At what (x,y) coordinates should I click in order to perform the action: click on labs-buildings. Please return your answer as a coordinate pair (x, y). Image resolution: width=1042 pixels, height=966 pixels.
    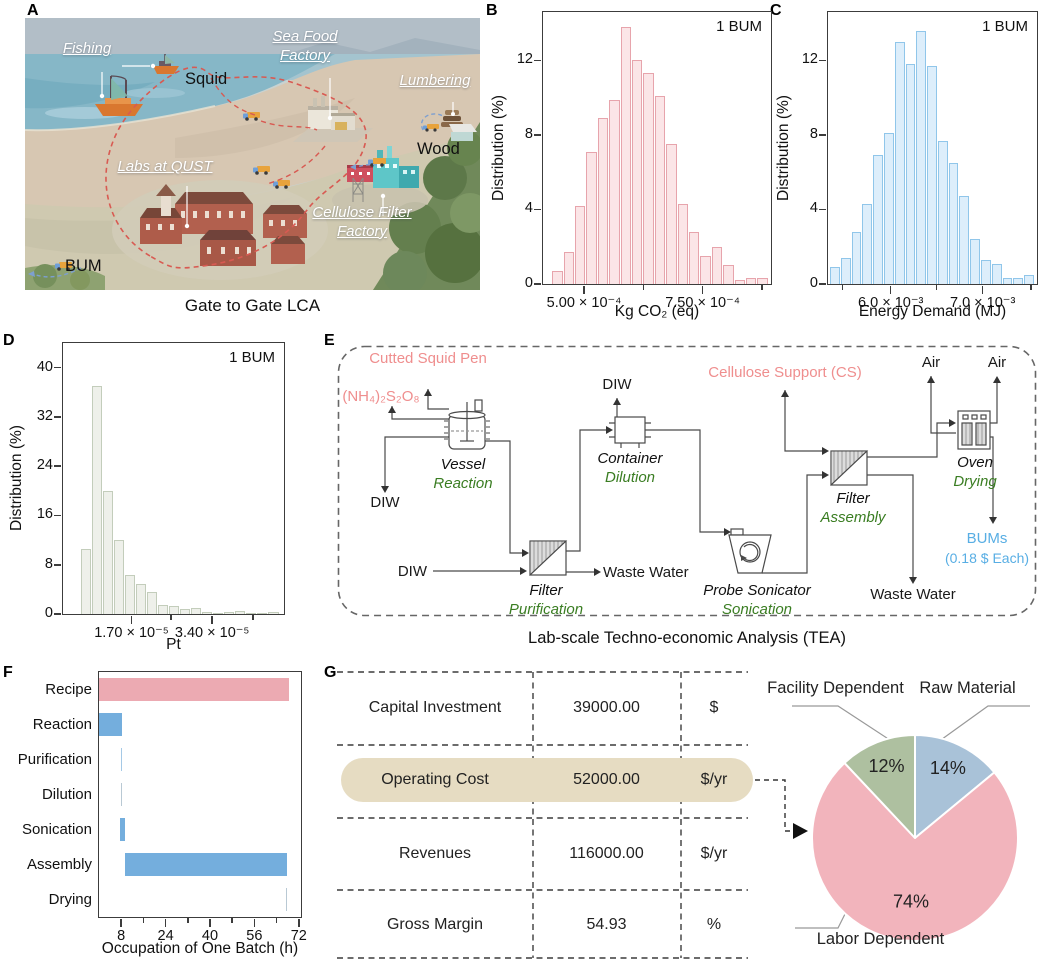
    Looking at the image, I should click on (220, 230).